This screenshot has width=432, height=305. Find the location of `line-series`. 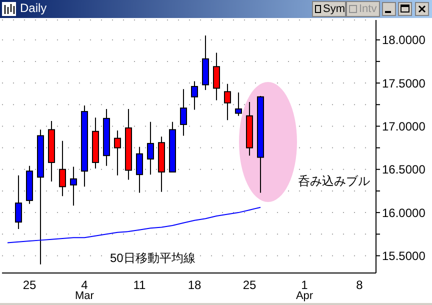

line-series is located at coordinates (134, 225).